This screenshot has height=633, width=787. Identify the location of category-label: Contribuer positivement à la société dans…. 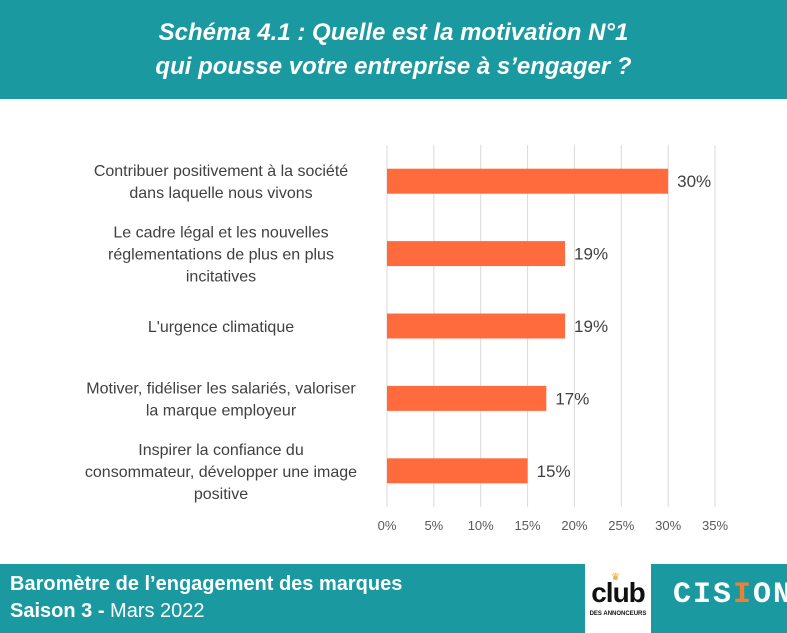
(221, 182).